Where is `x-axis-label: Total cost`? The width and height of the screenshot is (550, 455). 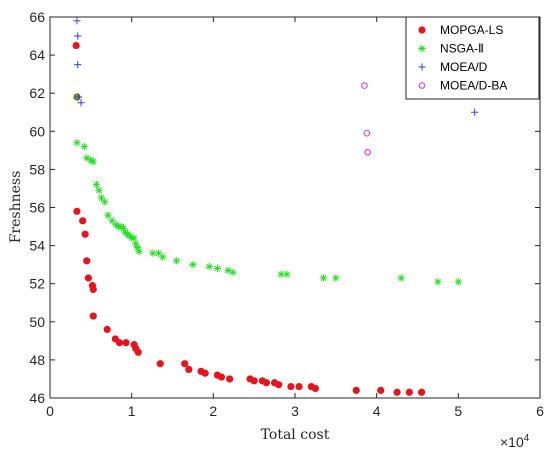
x-axis-label: Total cost is located at coordinates (295, 435).